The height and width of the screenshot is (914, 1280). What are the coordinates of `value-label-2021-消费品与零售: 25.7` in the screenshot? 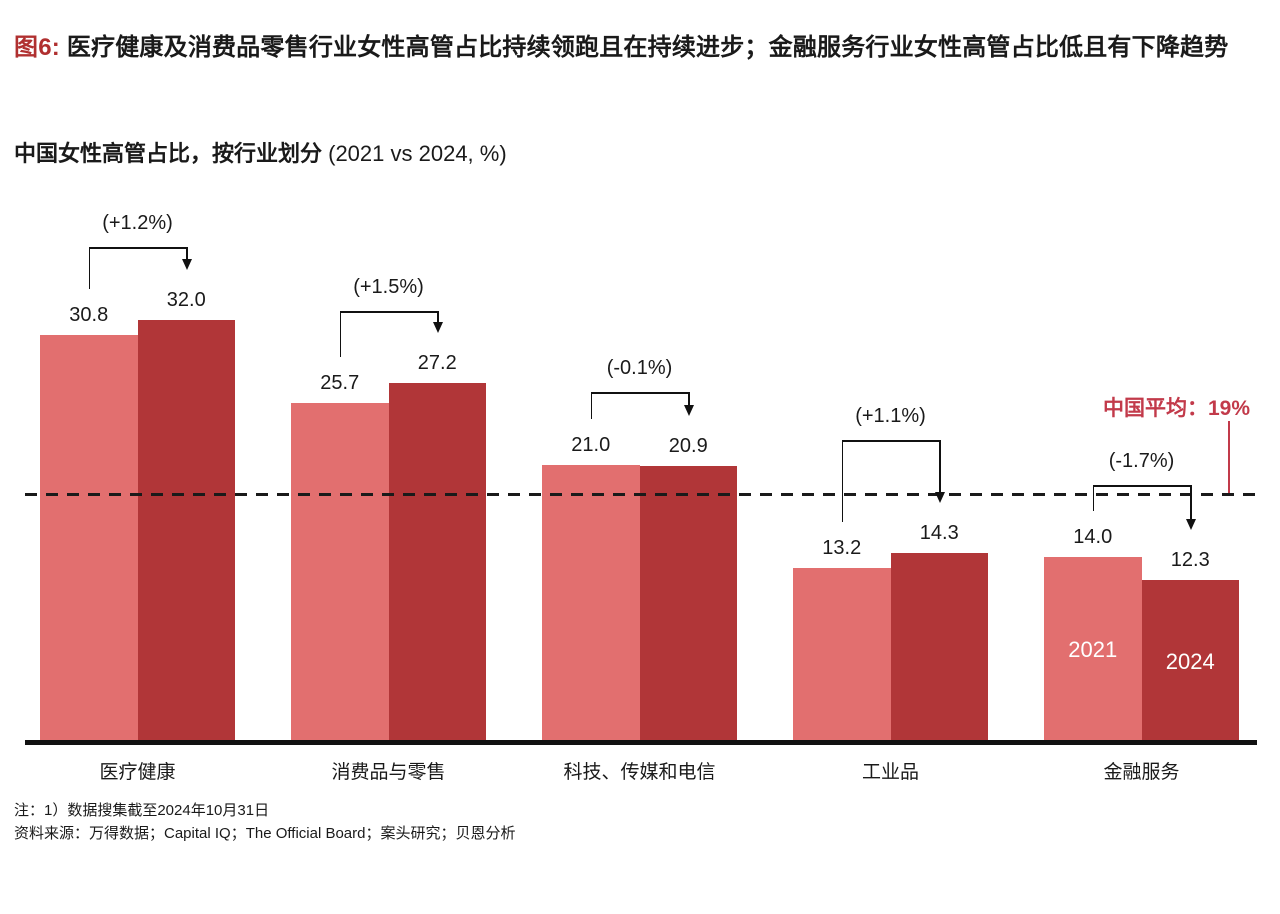 It's located at (340, 382).